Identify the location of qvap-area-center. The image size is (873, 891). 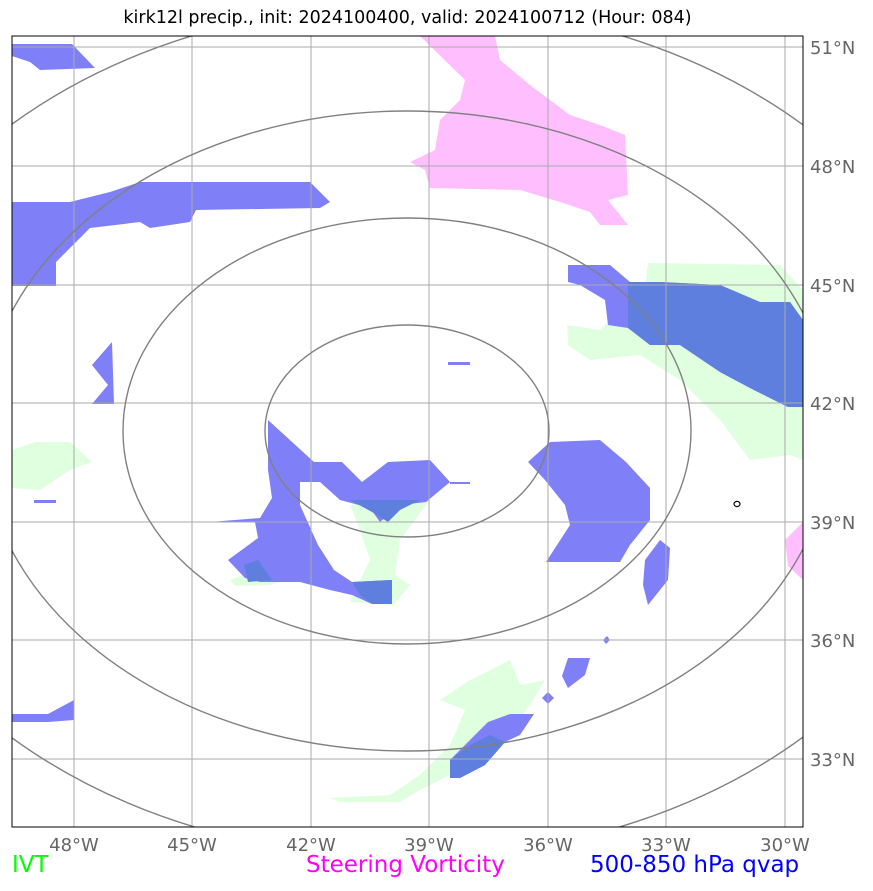
(330, 512).